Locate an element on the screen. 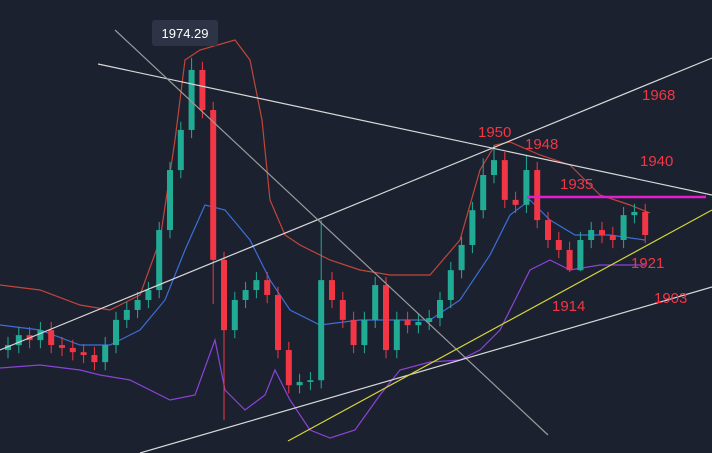  level-label: 1935 is located at coordinates (576, 184).